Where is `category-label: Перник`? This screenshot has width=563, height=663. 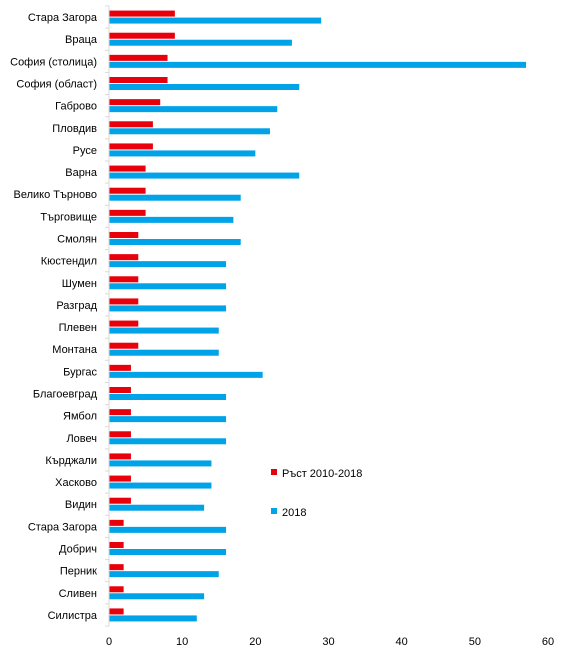 category-label: Перник is located at coordinates (78, 572).